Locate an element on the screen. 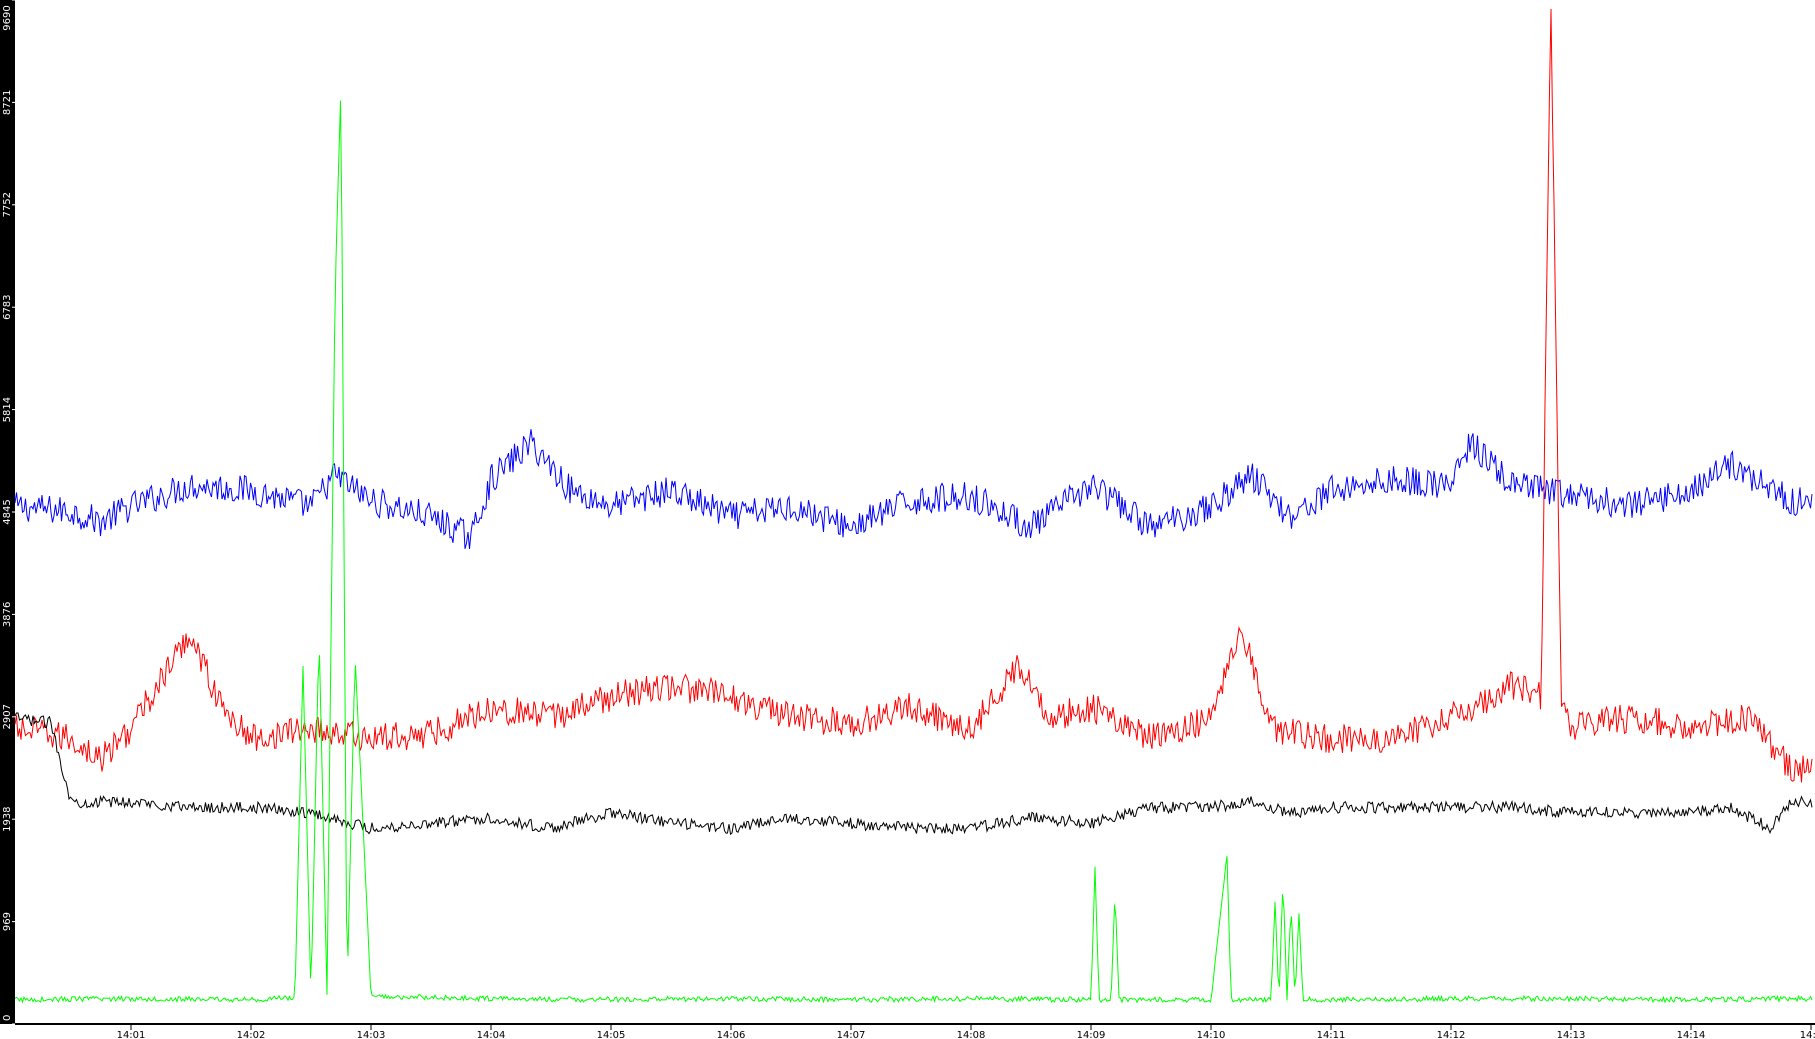  y-axis-bar is located at coordinates (7, 512).